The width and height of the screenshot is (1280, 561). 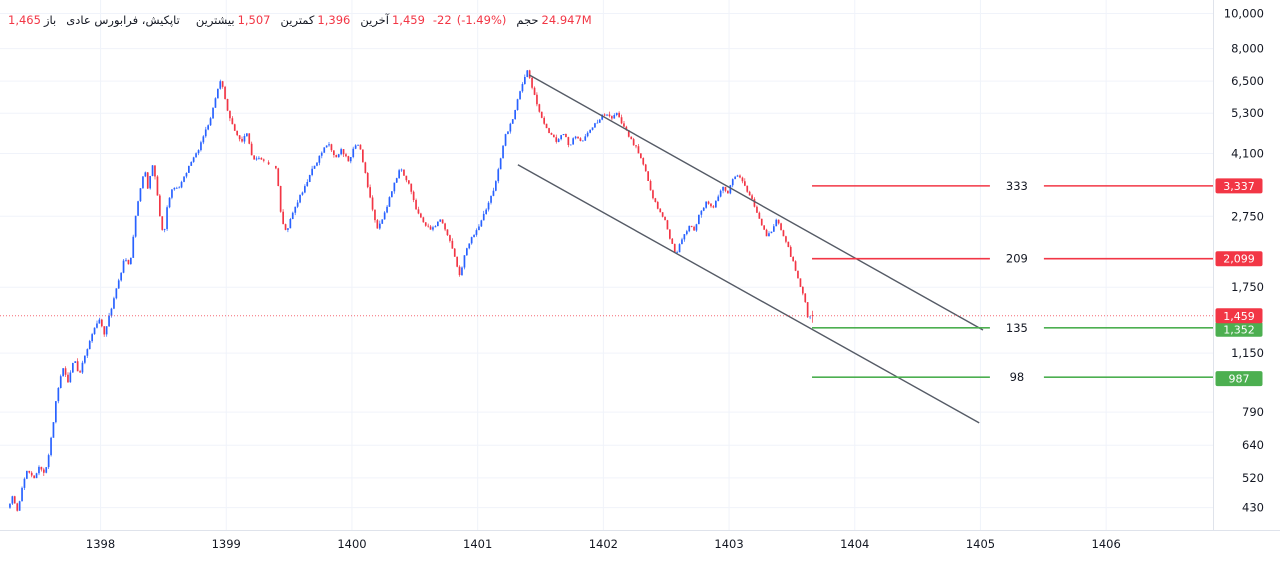 I want to click on low-label: کمترین, so click(x=297, y=20).